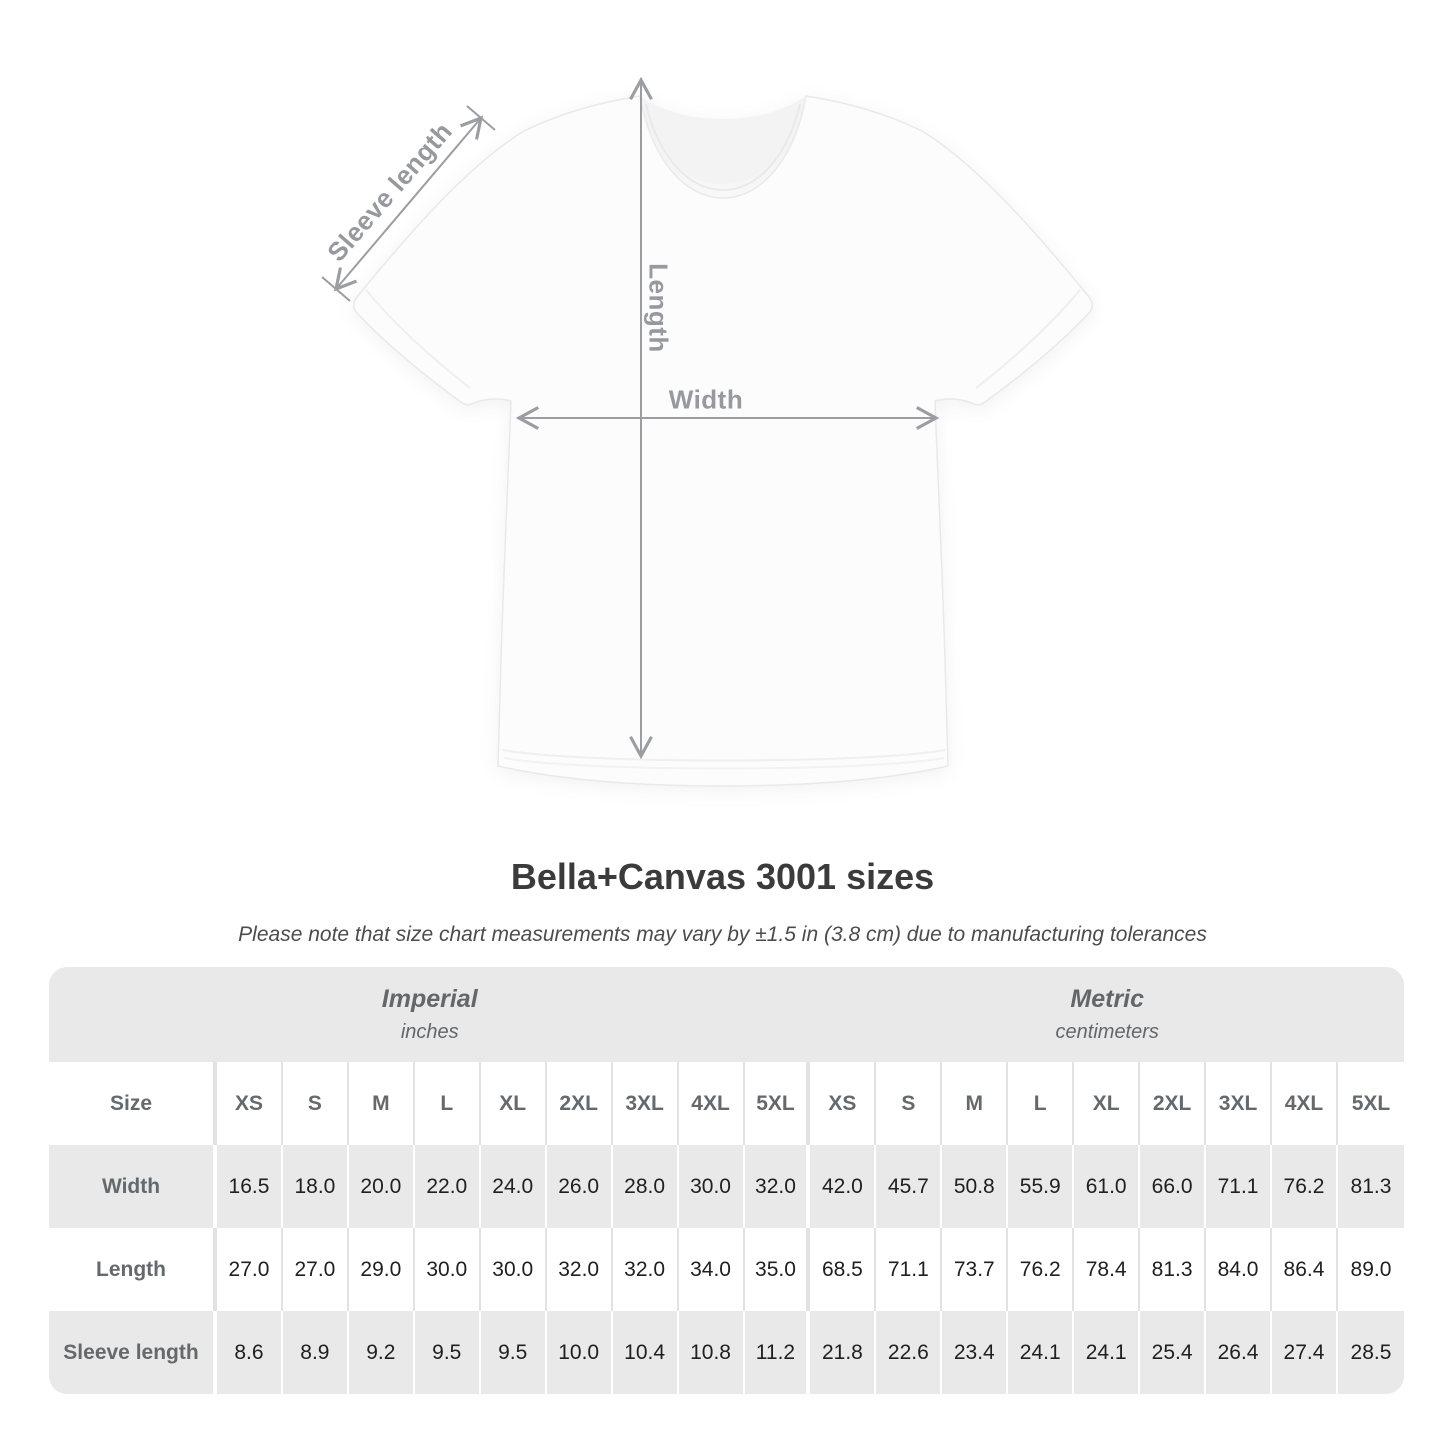 This screenshot has height=1445, width=1445. What do you see at coordinates (1107, 1186) in the screenshot?
I see `value-cell: 61.0` at bounding box center [1107, 1186].